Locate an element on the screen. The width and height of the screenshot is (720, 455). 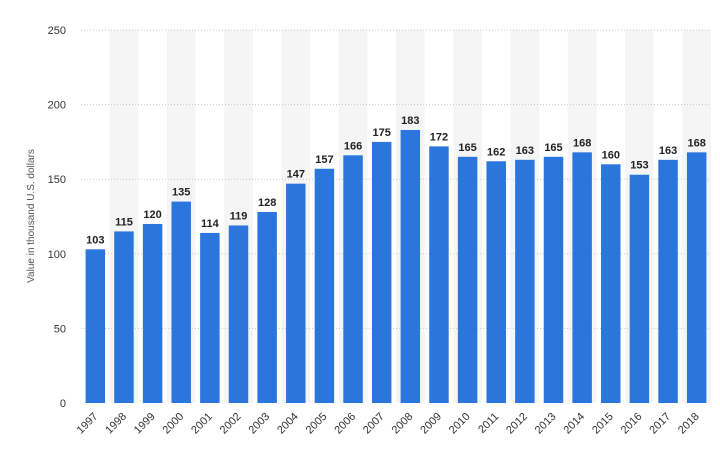
x-tick-label: 2017 is located at coordinates (660, 424).